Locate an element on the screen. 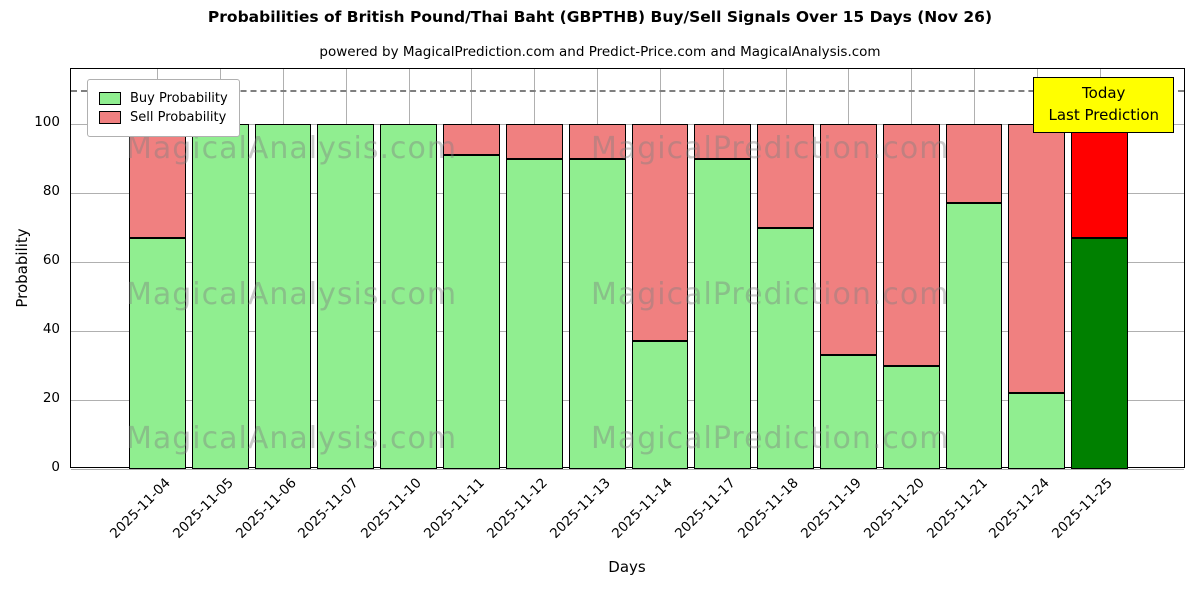 This screenshot has height=600, width=1200. x-tick-label: 2025-11-06 is located at coordinates (266, 508).